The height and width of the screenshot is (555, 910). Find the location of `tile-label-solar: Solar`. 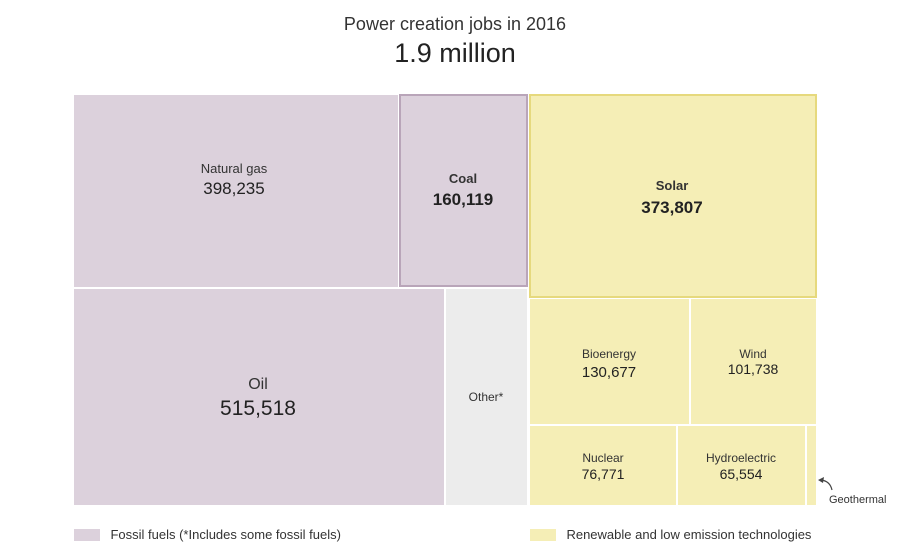

tile-label-solar: Solar is located at coordinates (672, 185).